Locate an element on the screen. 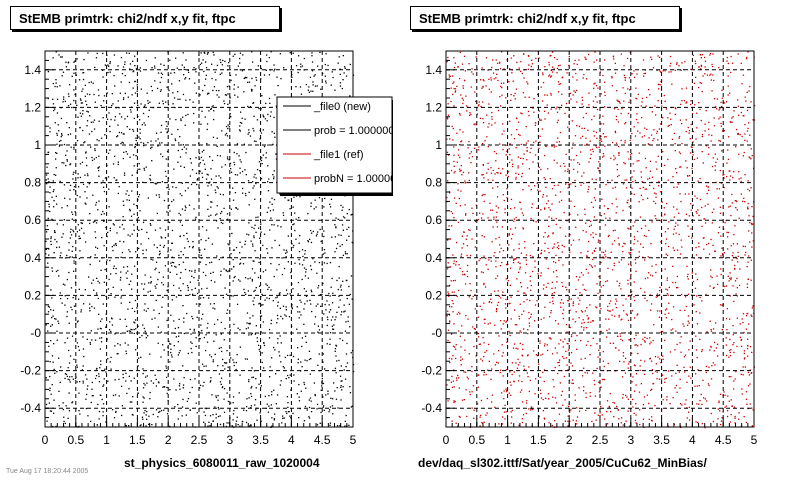 The height and width of the screenshot is (480, 800). left-x-tick-label: 0.5 is located at coordinates (75, 440).